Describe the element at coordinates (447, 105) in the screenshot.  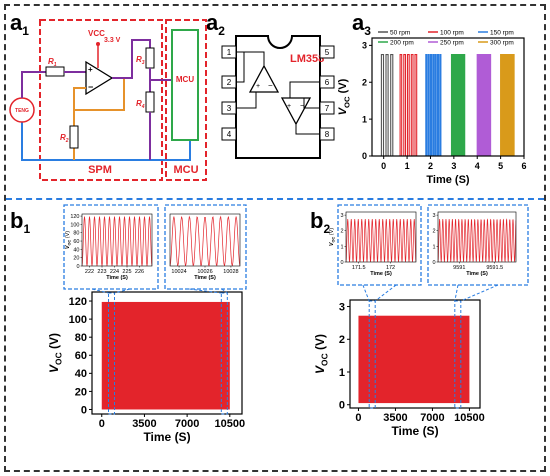
I see `plot-area-a3` at that location.